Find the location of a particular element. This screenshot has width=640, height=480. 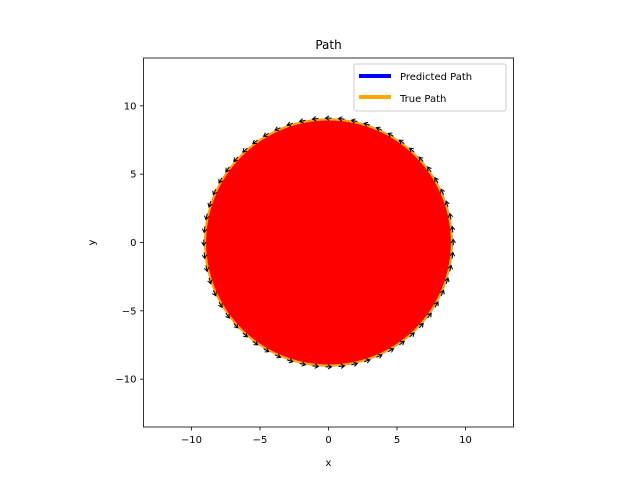

legend-box is located at coordinates (430, 87).